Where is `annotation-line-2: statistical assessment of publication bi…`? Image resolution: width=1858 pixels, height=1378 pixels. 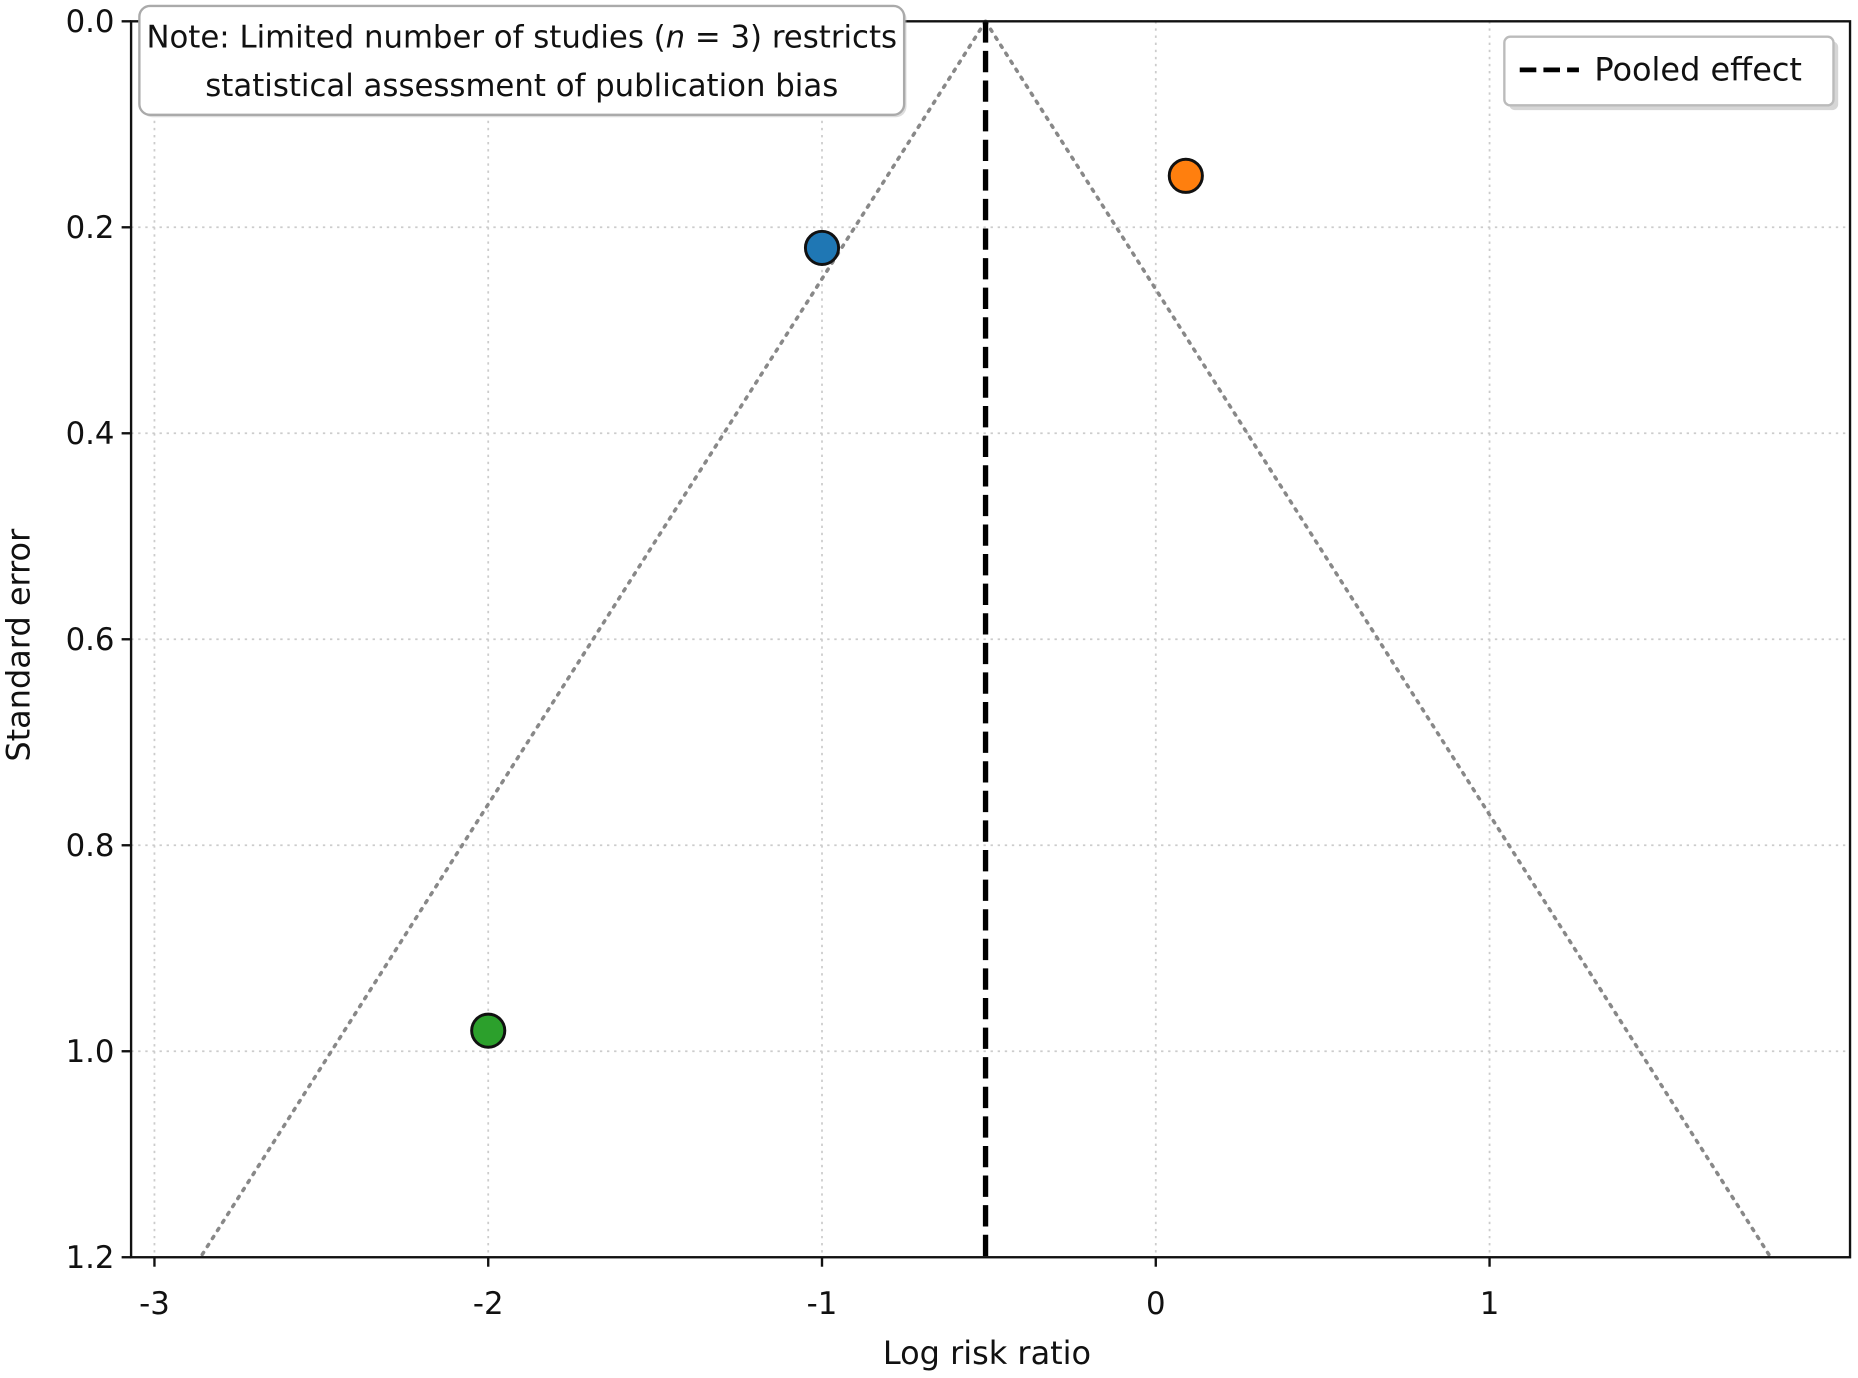 annotation-line-2: statistical assessment of publication bi… is located at coordinates (521, 86).